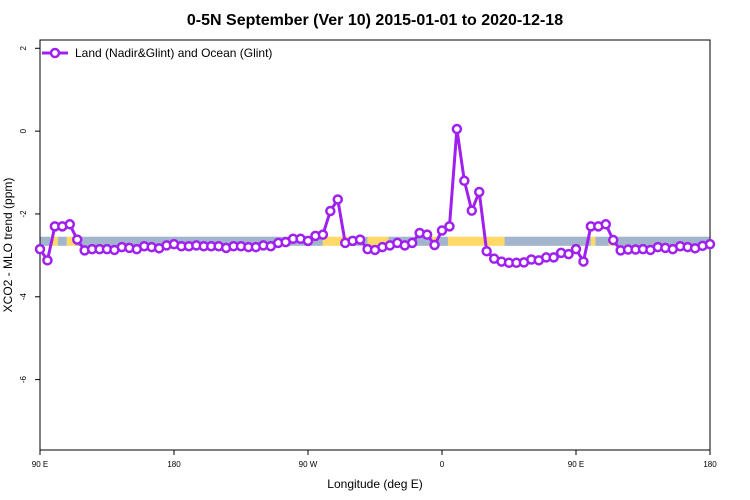 The width and height of the screenshot is (750, 500). I want to click on y-tick-label: -6, so click(23, 379).